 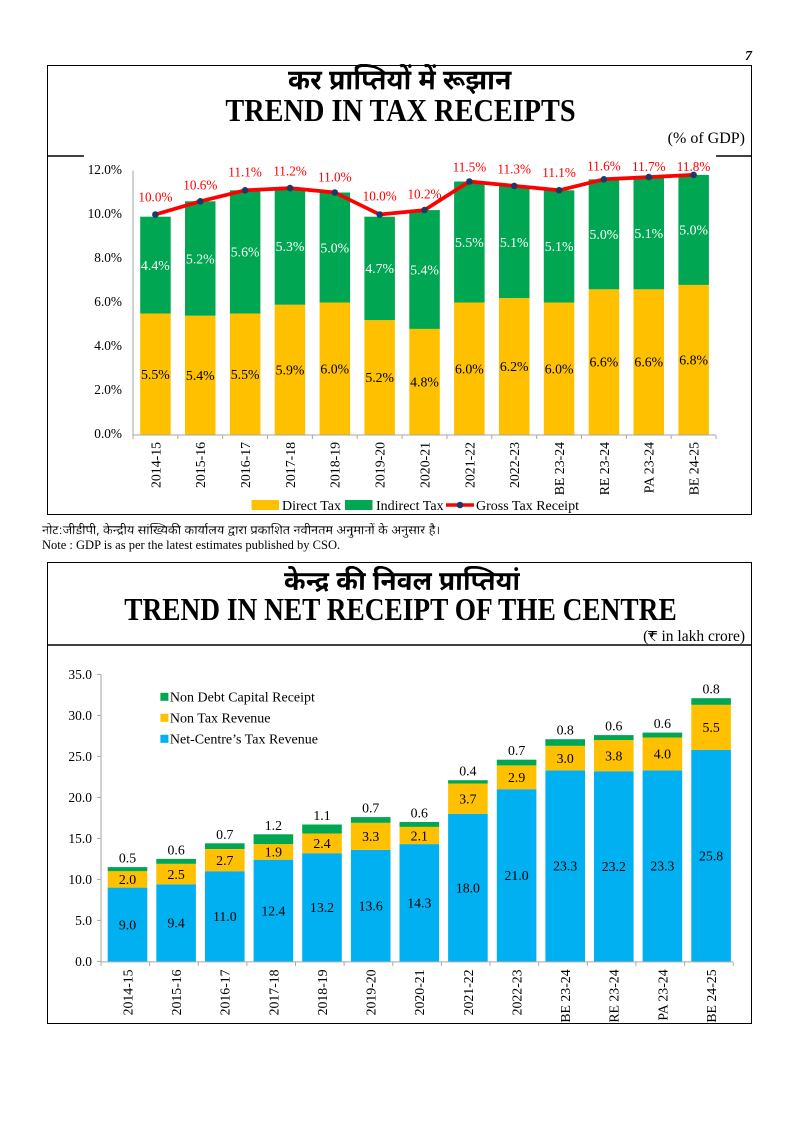 I want to click on svg-text: 11.2%, so click(x=290, y=171).